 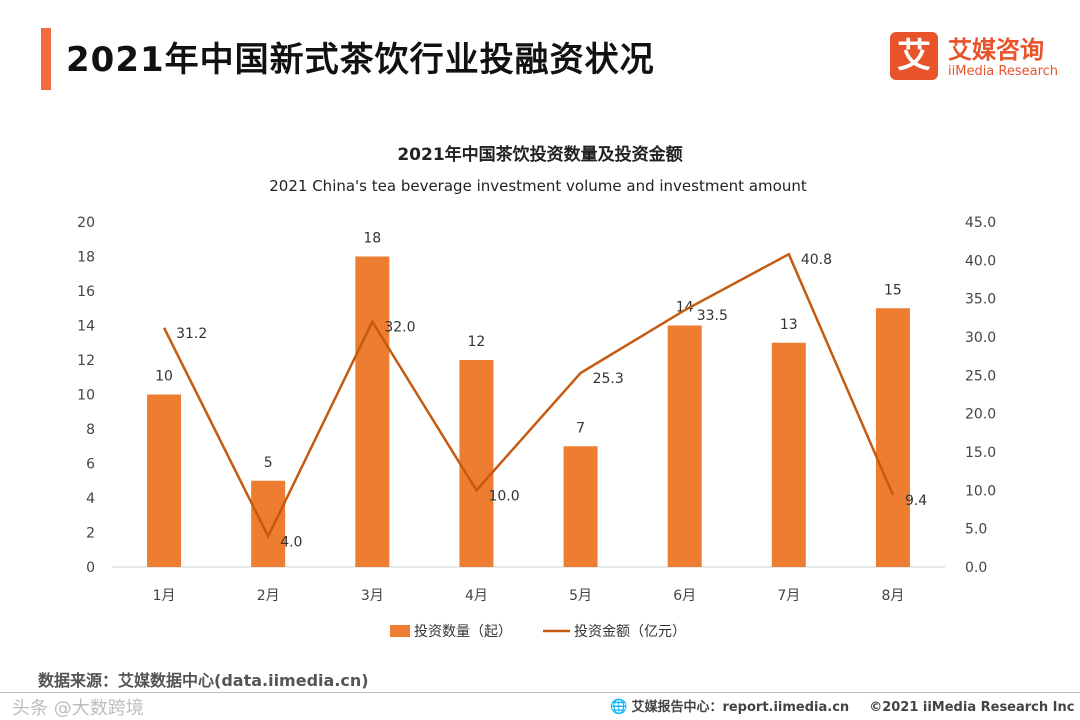 What do you see at coordinates (608, 379) in the screenshot?
I see `line-data-label: 25.3` at bounding box center [608, 379].